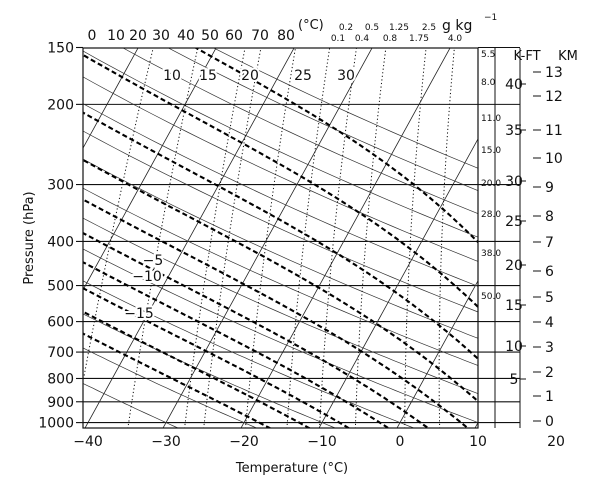 The height and width of the screenshot is (496, 589). Describe the element at coordinates (60, 287) in the screenshot. I see `pressure-label: 500` at that location.